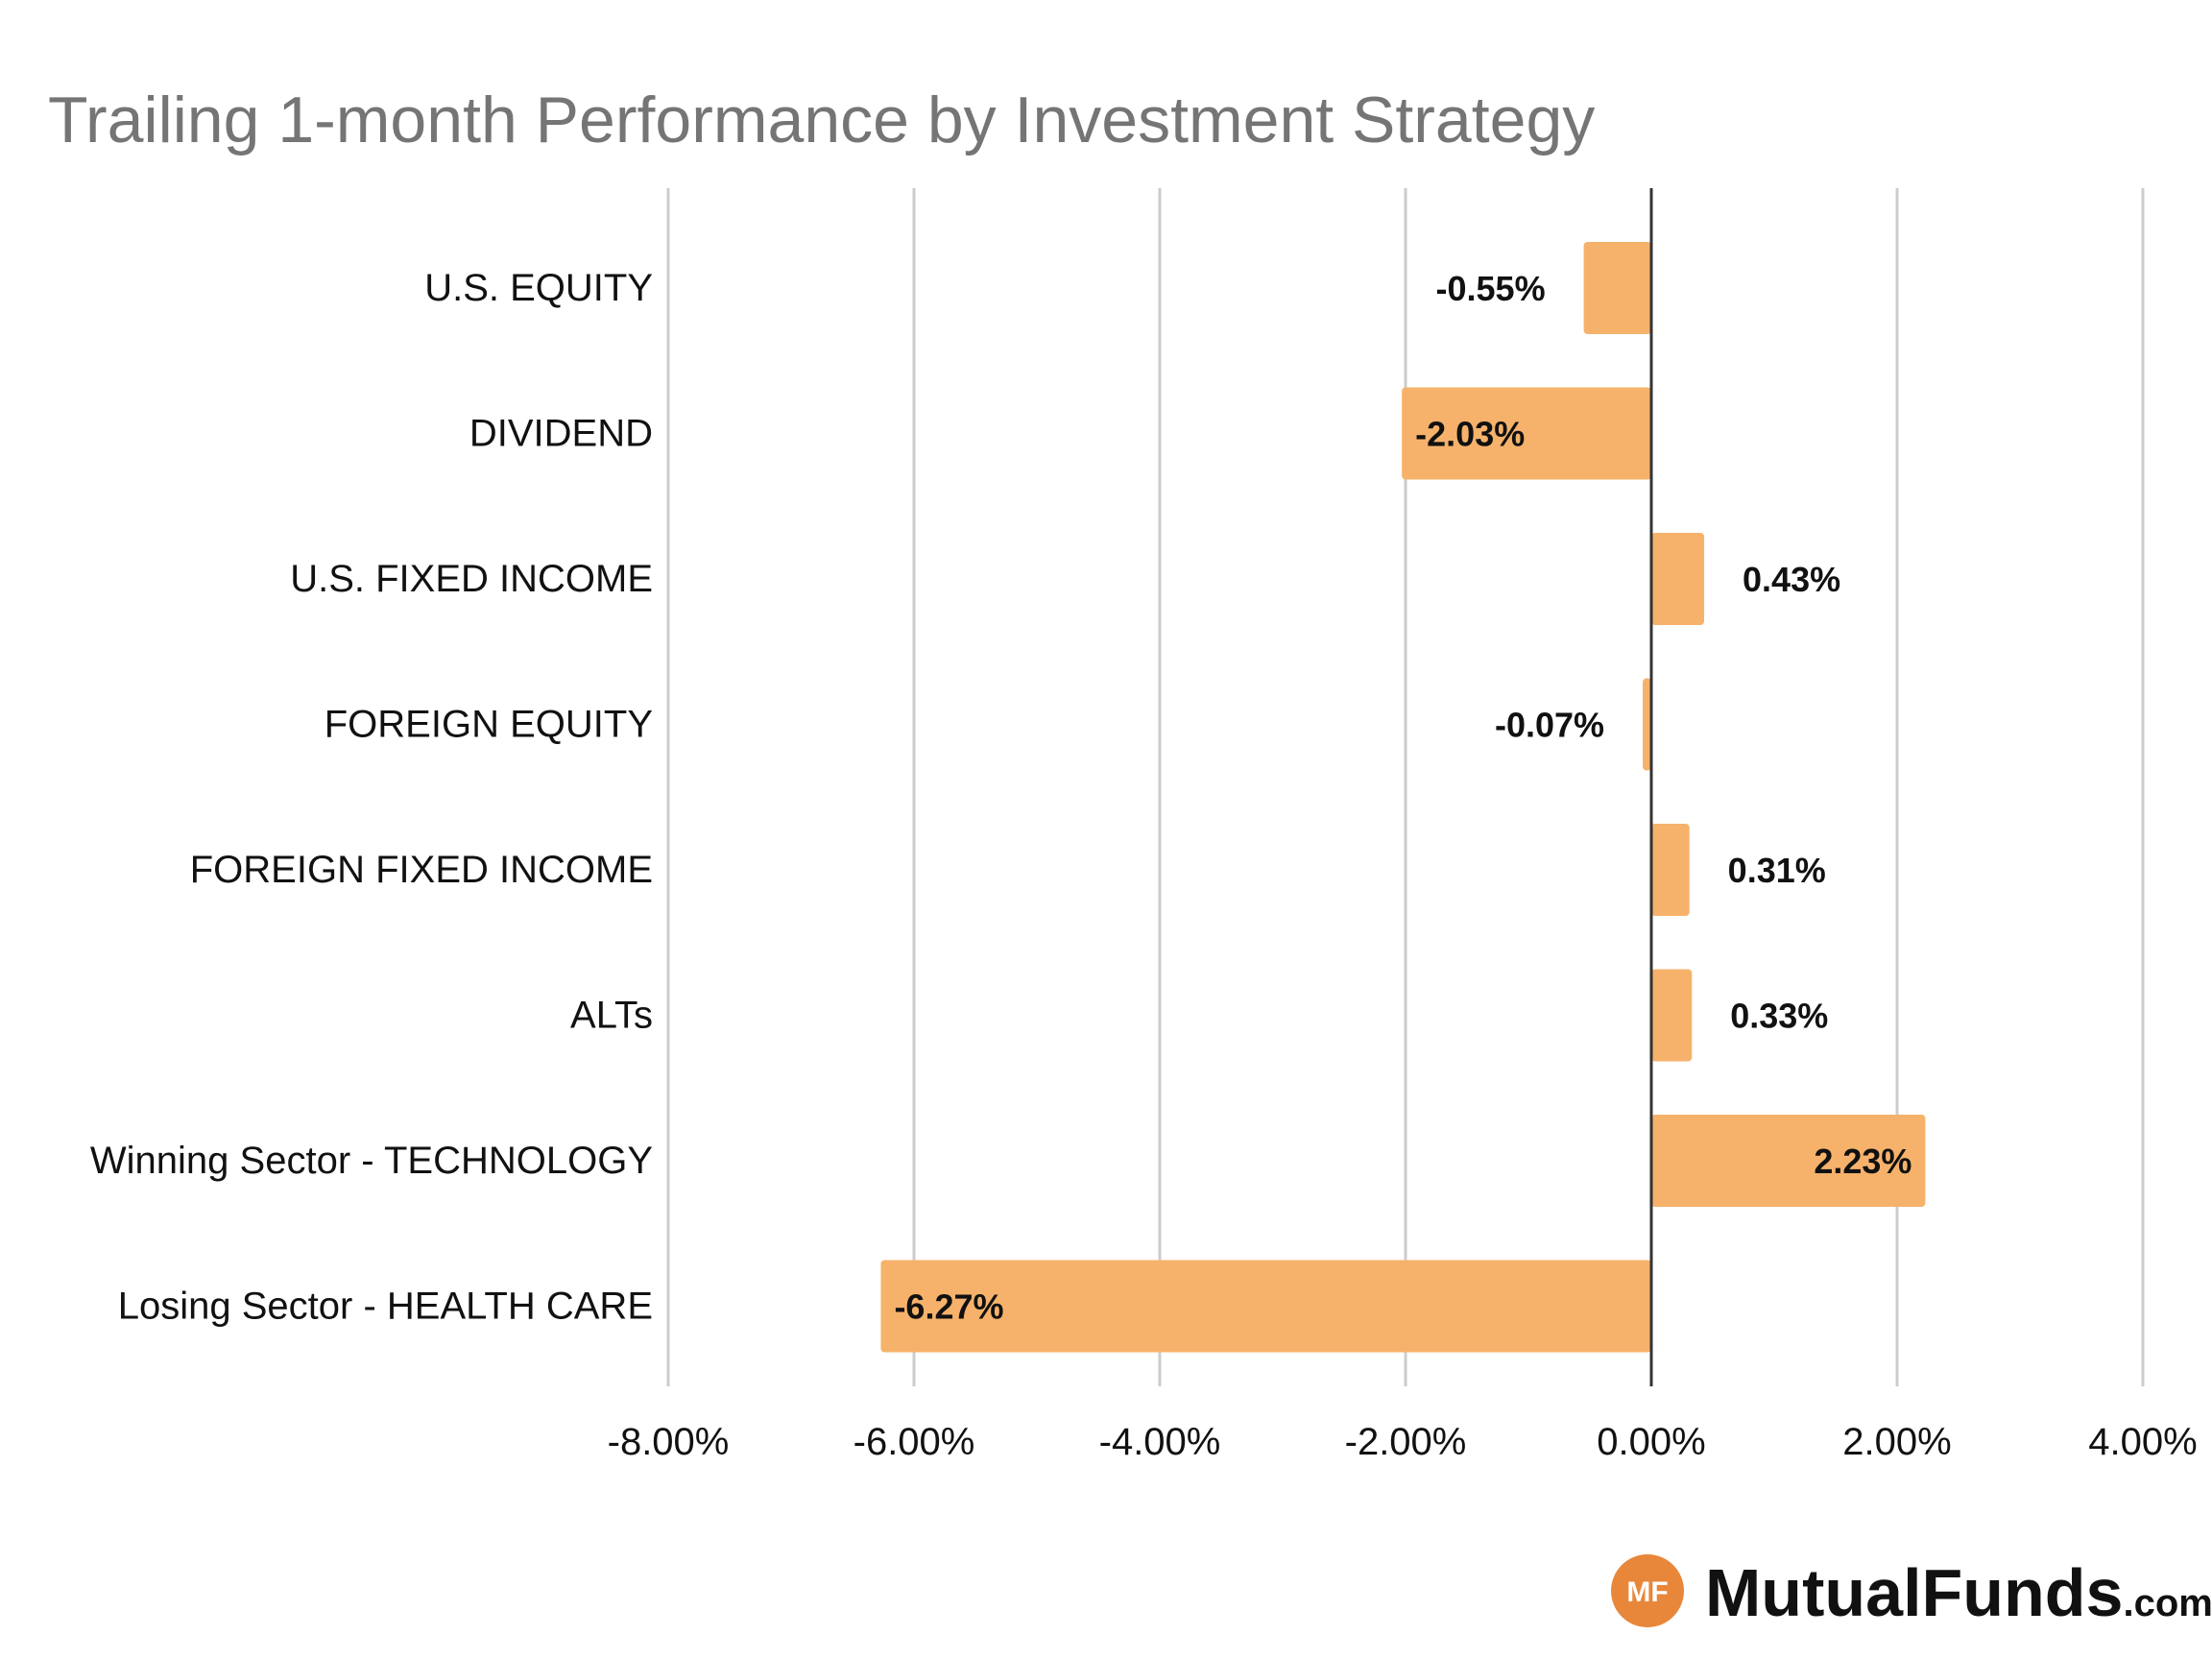  What do you see at coordinates (1897, 1442) in the screenshot?
I see `x-tick-label: 2.00%` at bounding box center [1897, 1442].